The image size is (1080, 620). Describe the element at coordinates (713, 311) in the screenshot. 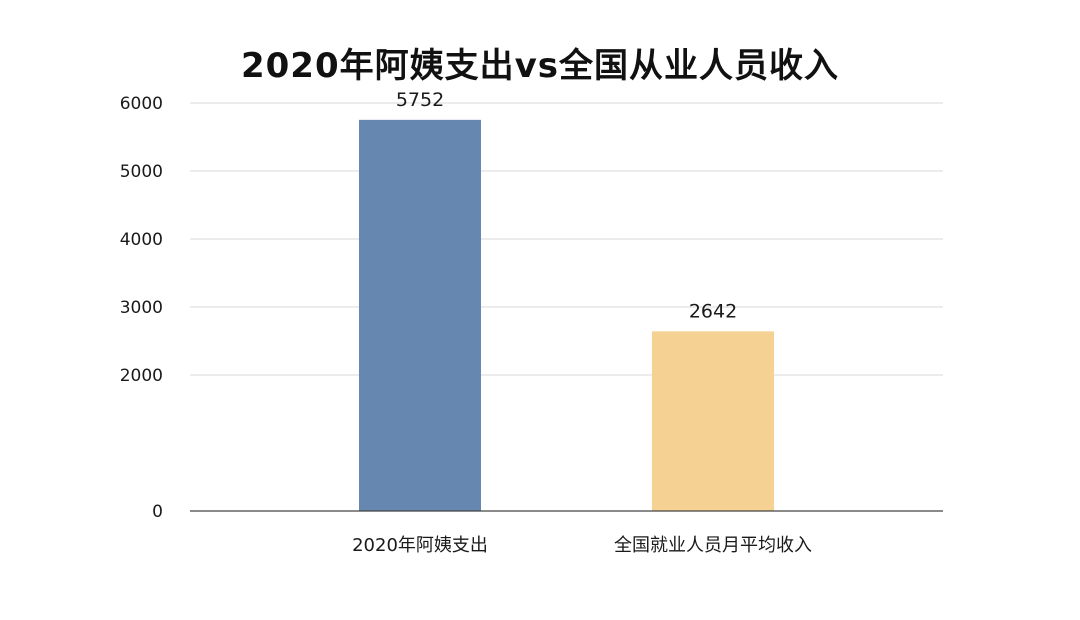

I see `data-label-2: 2642` at that location.